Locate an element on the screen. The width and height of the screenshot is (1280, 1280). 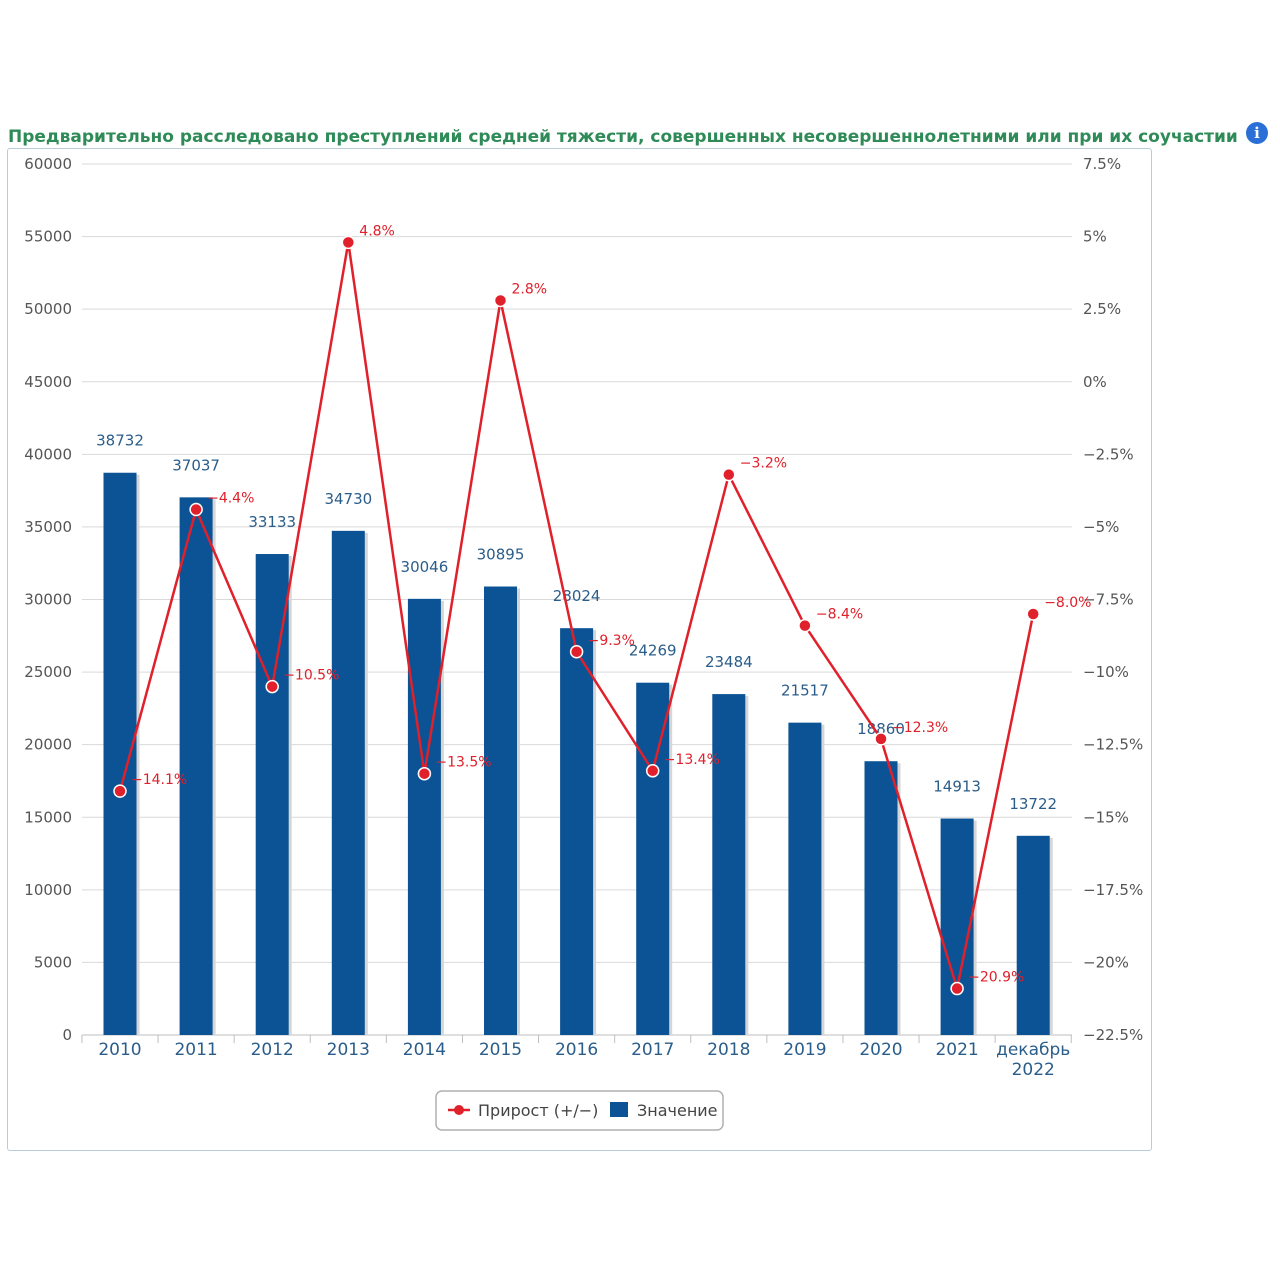
y-right-tick-label: 7.5% is located at coordinates (1102, 164).